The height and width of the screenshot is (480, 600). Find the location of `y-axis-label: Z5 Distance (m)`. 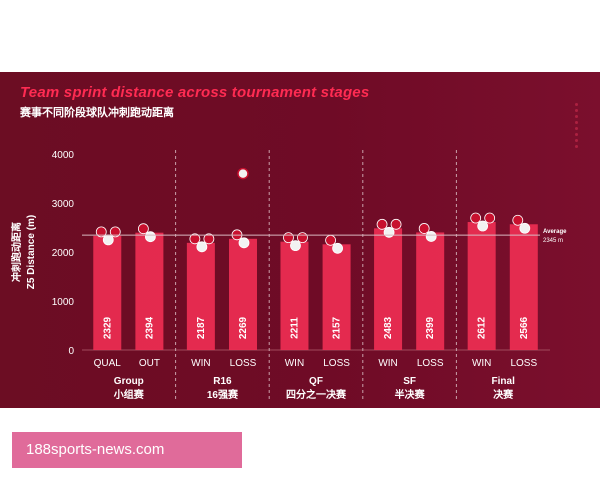

y-axis-label: Z5 Distance (m) is located at coordinates (31, 252).